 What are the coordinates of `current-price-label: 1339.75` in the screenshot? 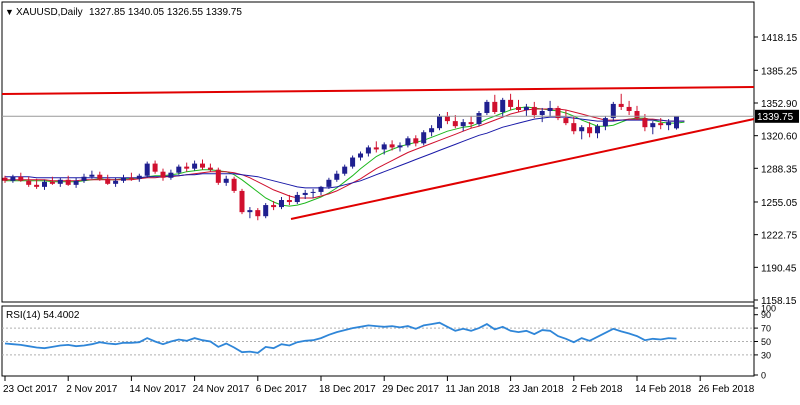 It's located at (775, 117).